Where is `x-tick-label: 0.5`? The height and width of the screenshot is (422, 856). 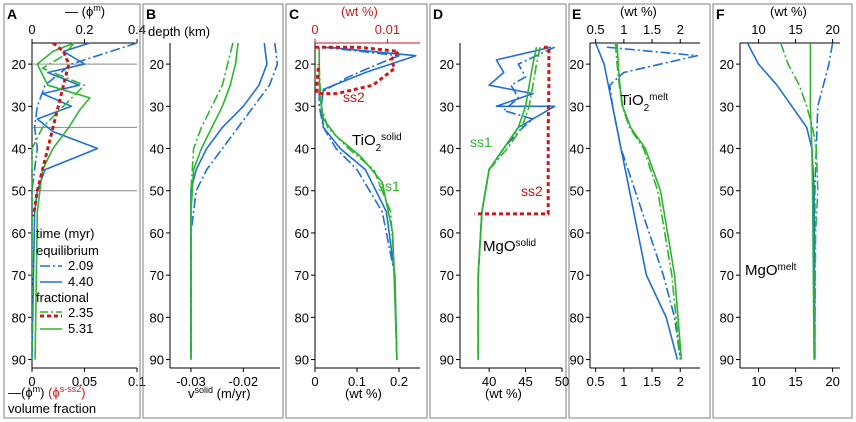
x-tick-label: 0.5 is located at coordinates (596, 381).